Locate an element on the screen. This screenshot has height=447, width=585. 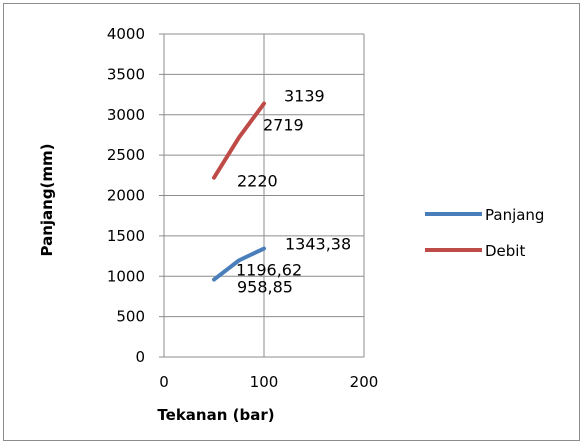
series-line-debit is located at coordinates (239, 140).